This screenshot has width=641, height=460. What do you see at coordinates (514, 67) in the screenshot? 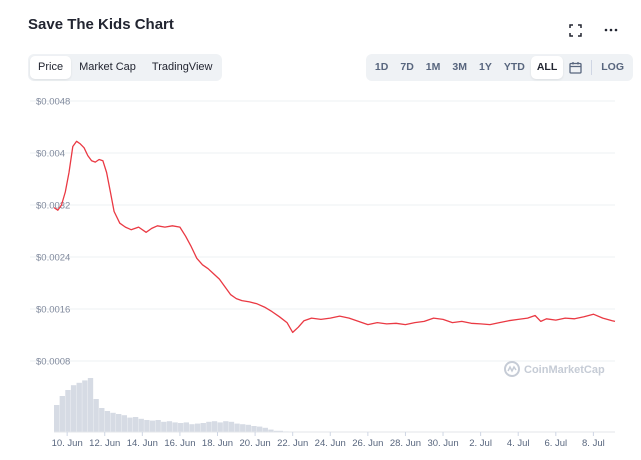
I see `range-ytd-button: YTD` at bounding box center [514, 67].